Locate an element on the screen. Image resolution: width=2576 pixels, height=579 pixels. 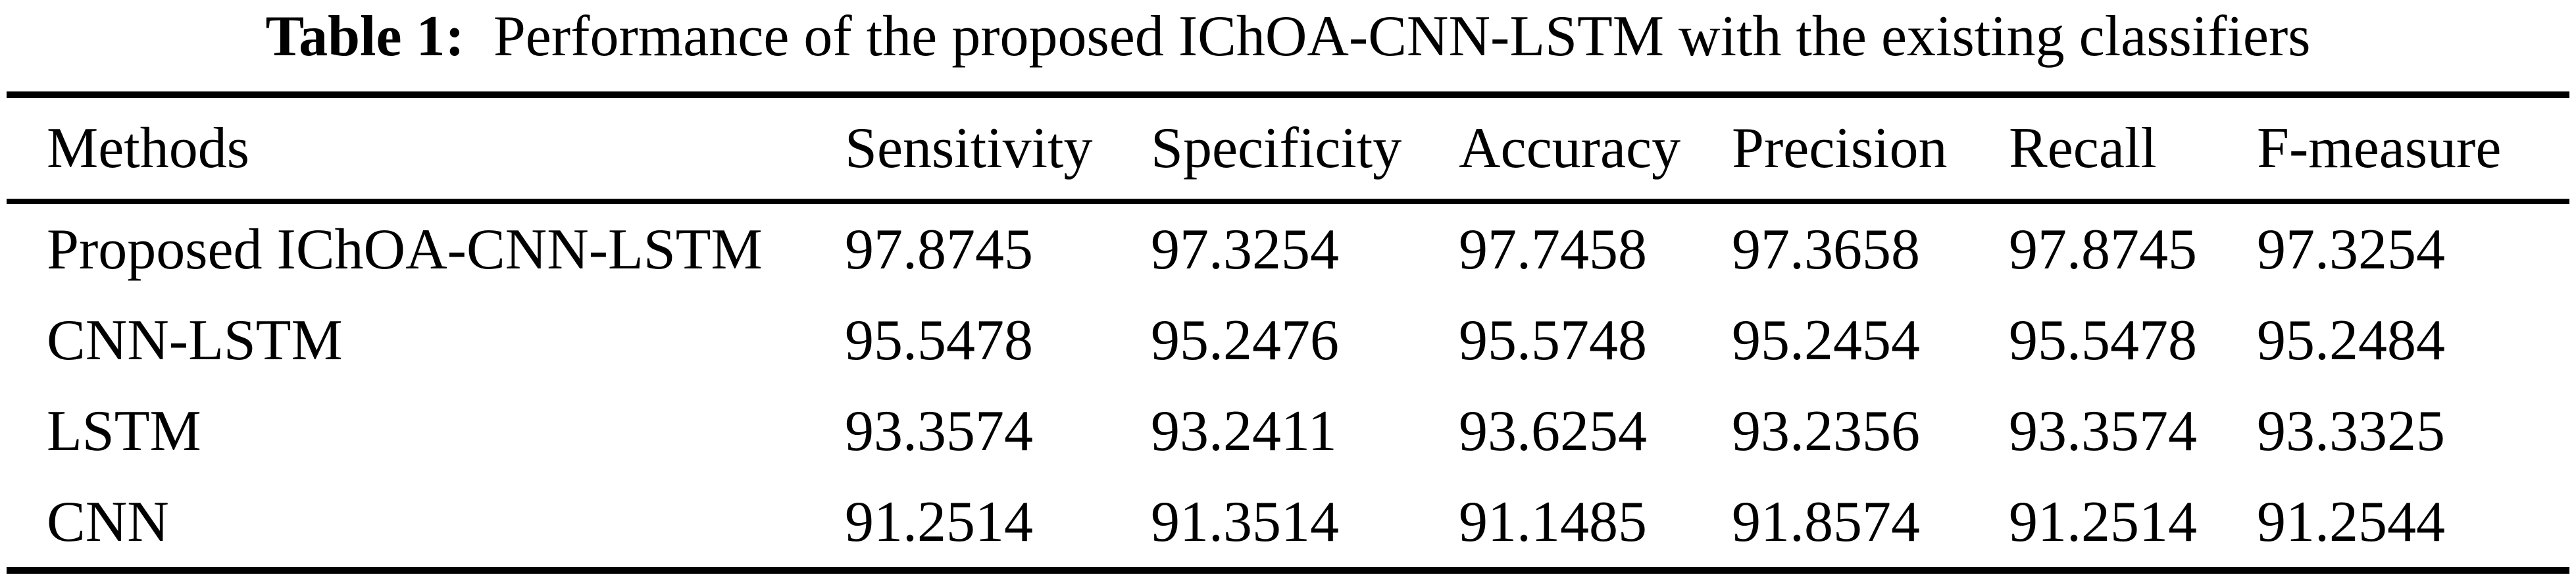
value-cell: 91.8574 is located at coordinates (1826, 522).